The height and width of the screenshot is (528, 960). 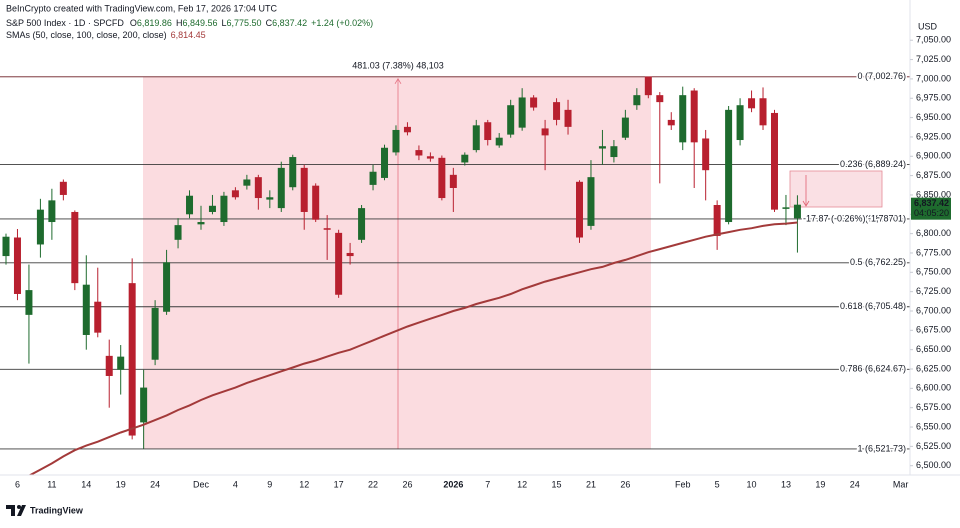 I want to click on brand-icon, so click(x=16, y=510).